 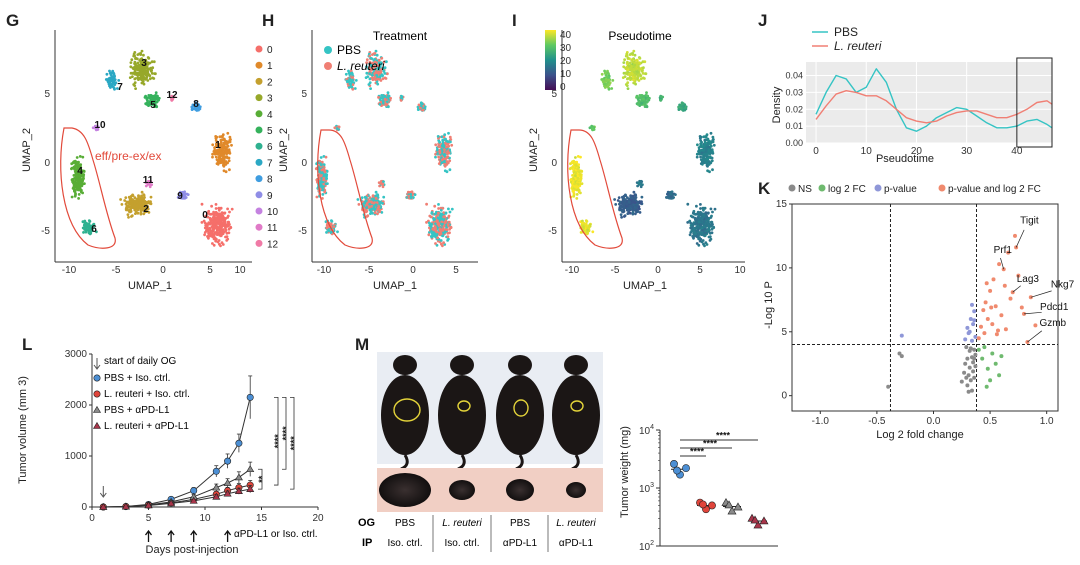 I want to click on l-x-label: Days post-injection, so click(x=192, y=550).